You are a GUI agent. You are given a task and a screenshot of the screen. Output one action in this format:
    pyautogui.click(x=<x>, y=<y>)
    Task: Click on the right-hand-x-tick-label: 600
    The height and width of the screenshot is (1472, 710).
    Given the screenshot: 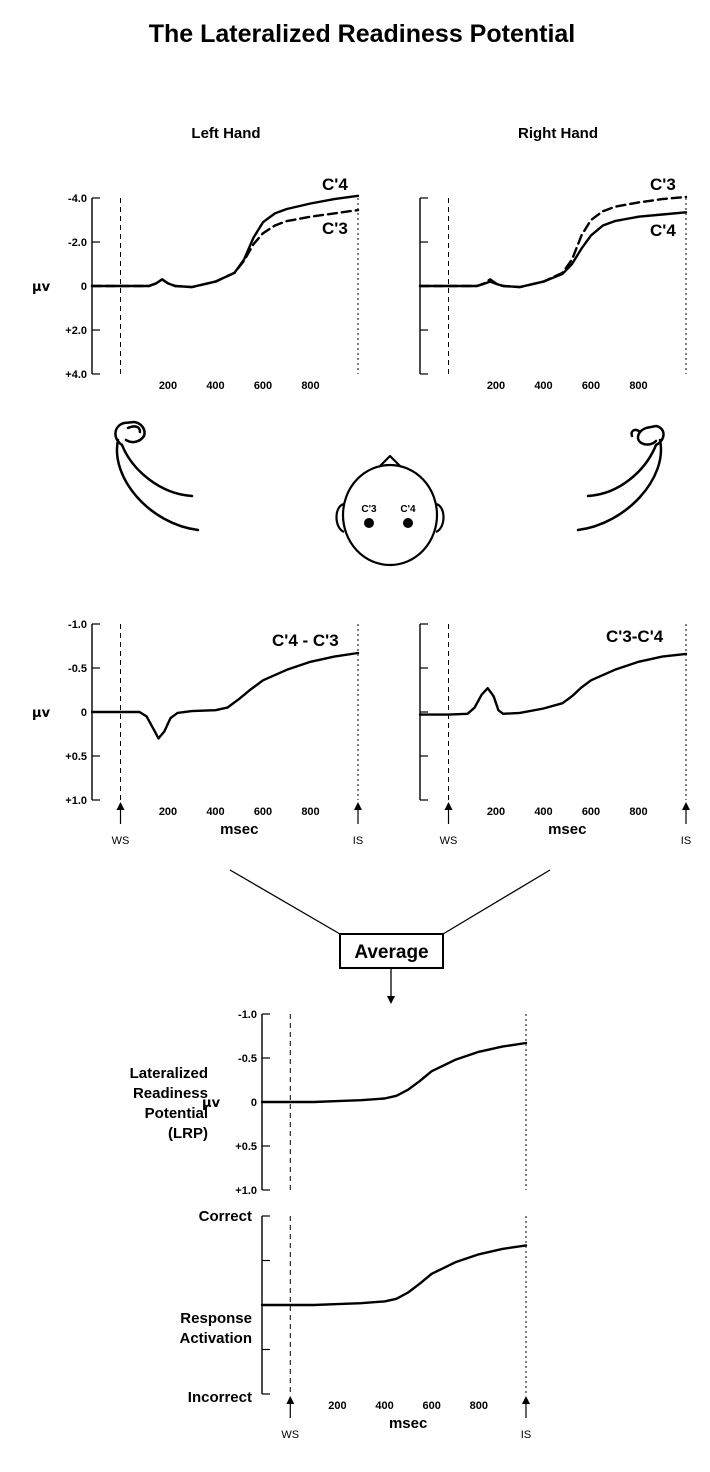 What is the action you would take?
    pyautogui.click(x=591, y=386)
    